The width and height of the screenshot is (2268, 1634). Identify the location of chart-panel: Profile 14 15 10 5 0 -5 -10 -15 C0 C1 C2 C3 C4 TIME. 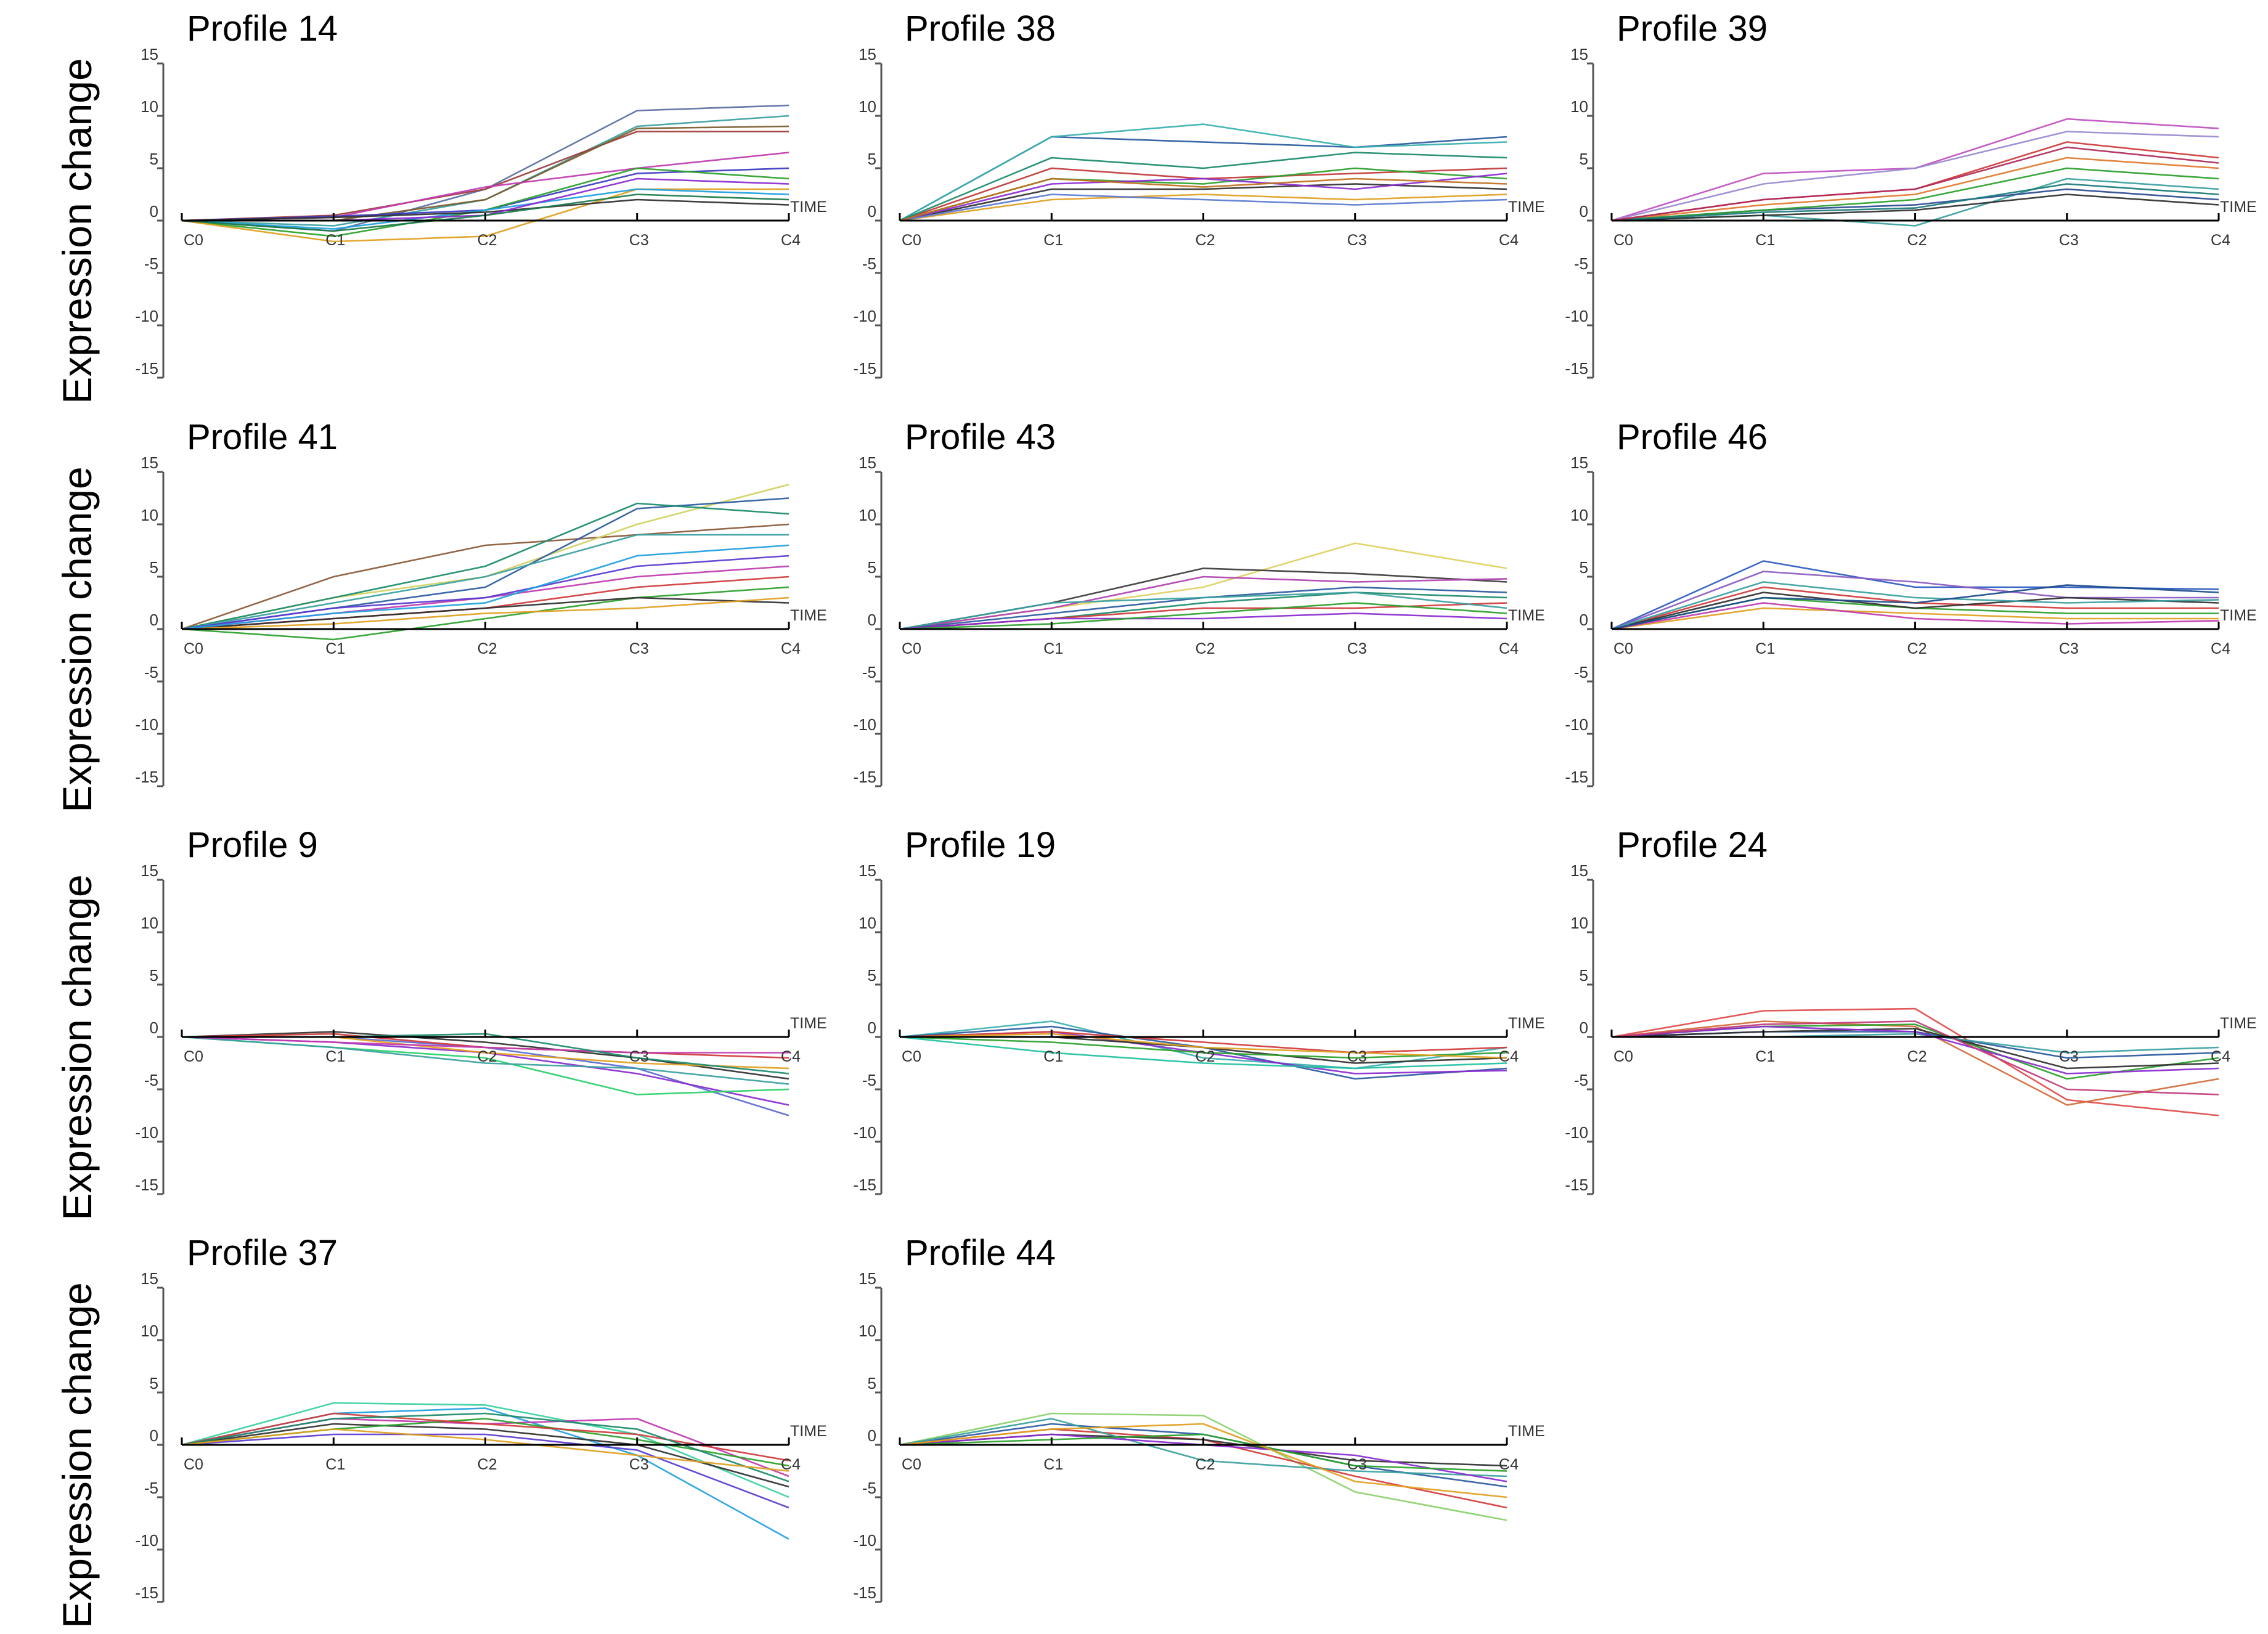
(481, 194).